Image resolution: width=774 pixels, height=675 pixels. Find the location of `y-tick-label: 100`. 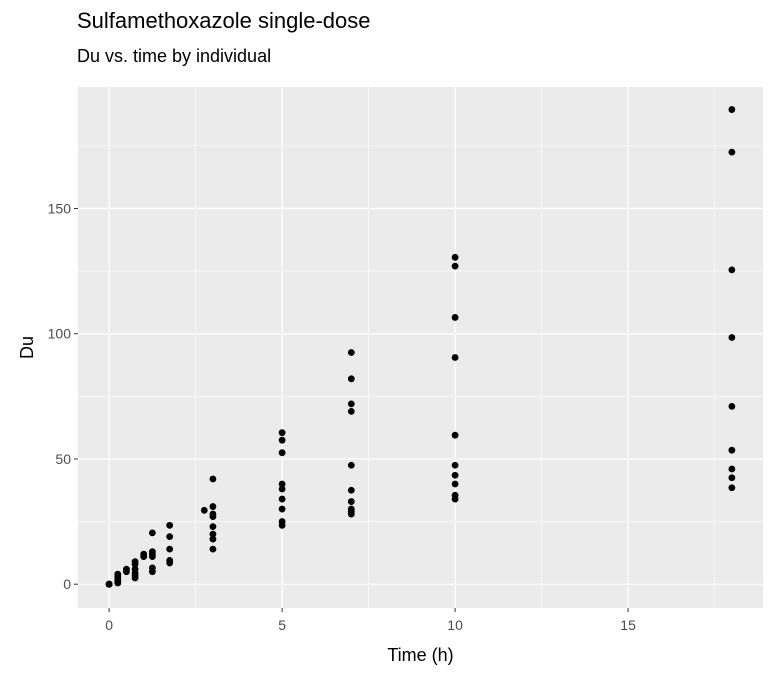

y-tick-label: 100 is located at coordinates (60, 334).